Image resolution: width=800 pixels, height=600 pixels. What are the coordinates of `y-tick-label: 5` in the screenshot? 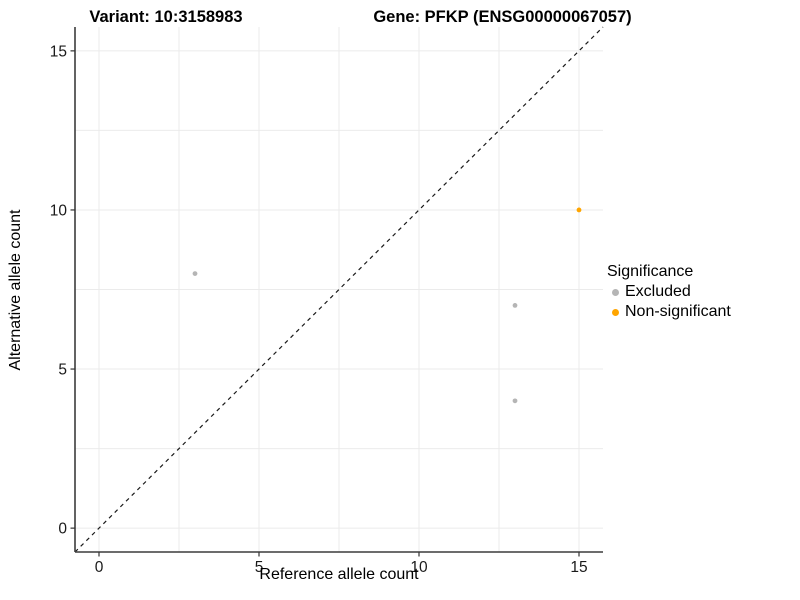 It's located at (62, 370).